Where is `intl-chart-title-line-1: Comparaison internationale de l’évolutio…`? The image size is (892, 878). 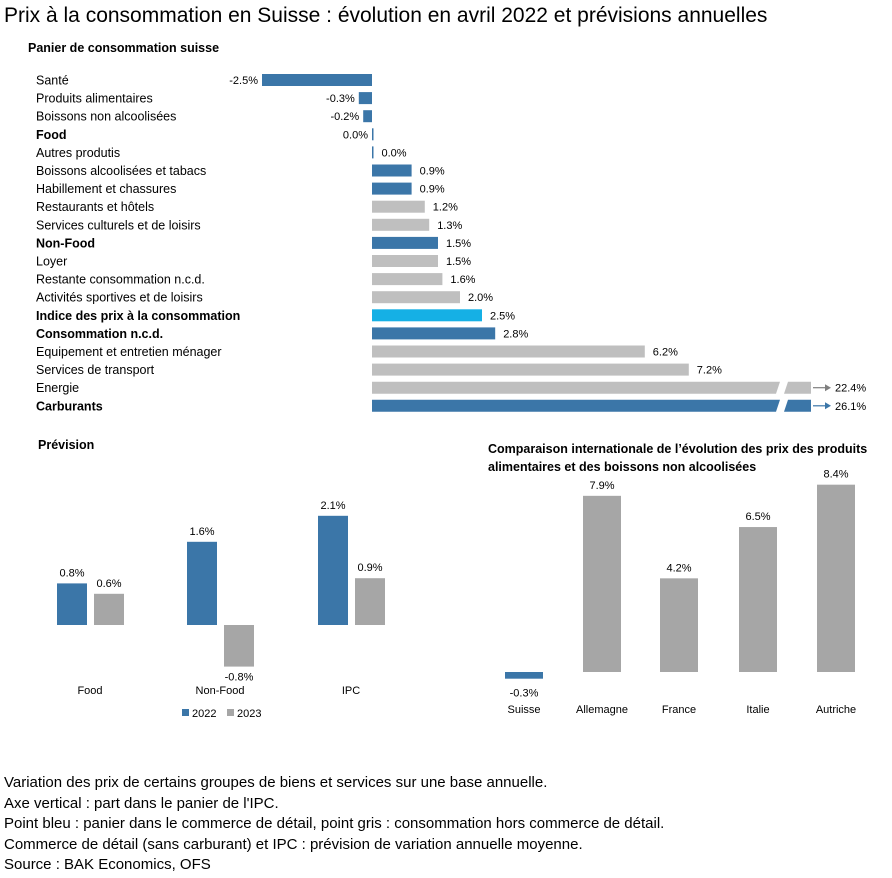
intl-chart-title-line-1: Comparaison internationale de l’évolutio… is located at coordinates (678, 449).